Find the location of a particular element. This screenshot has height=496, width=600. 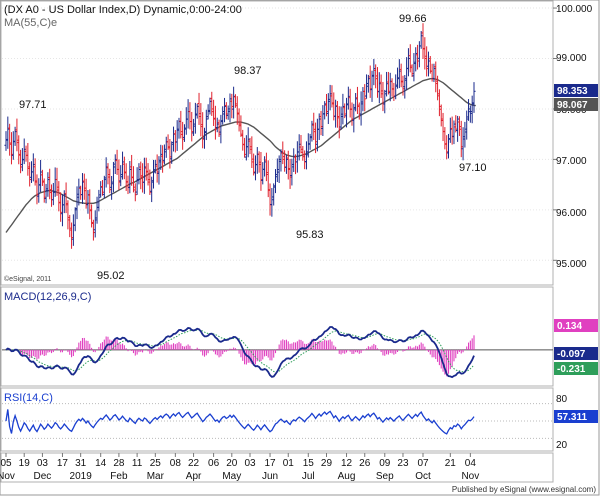

last-price-badge is located at coordinates (576, 90).